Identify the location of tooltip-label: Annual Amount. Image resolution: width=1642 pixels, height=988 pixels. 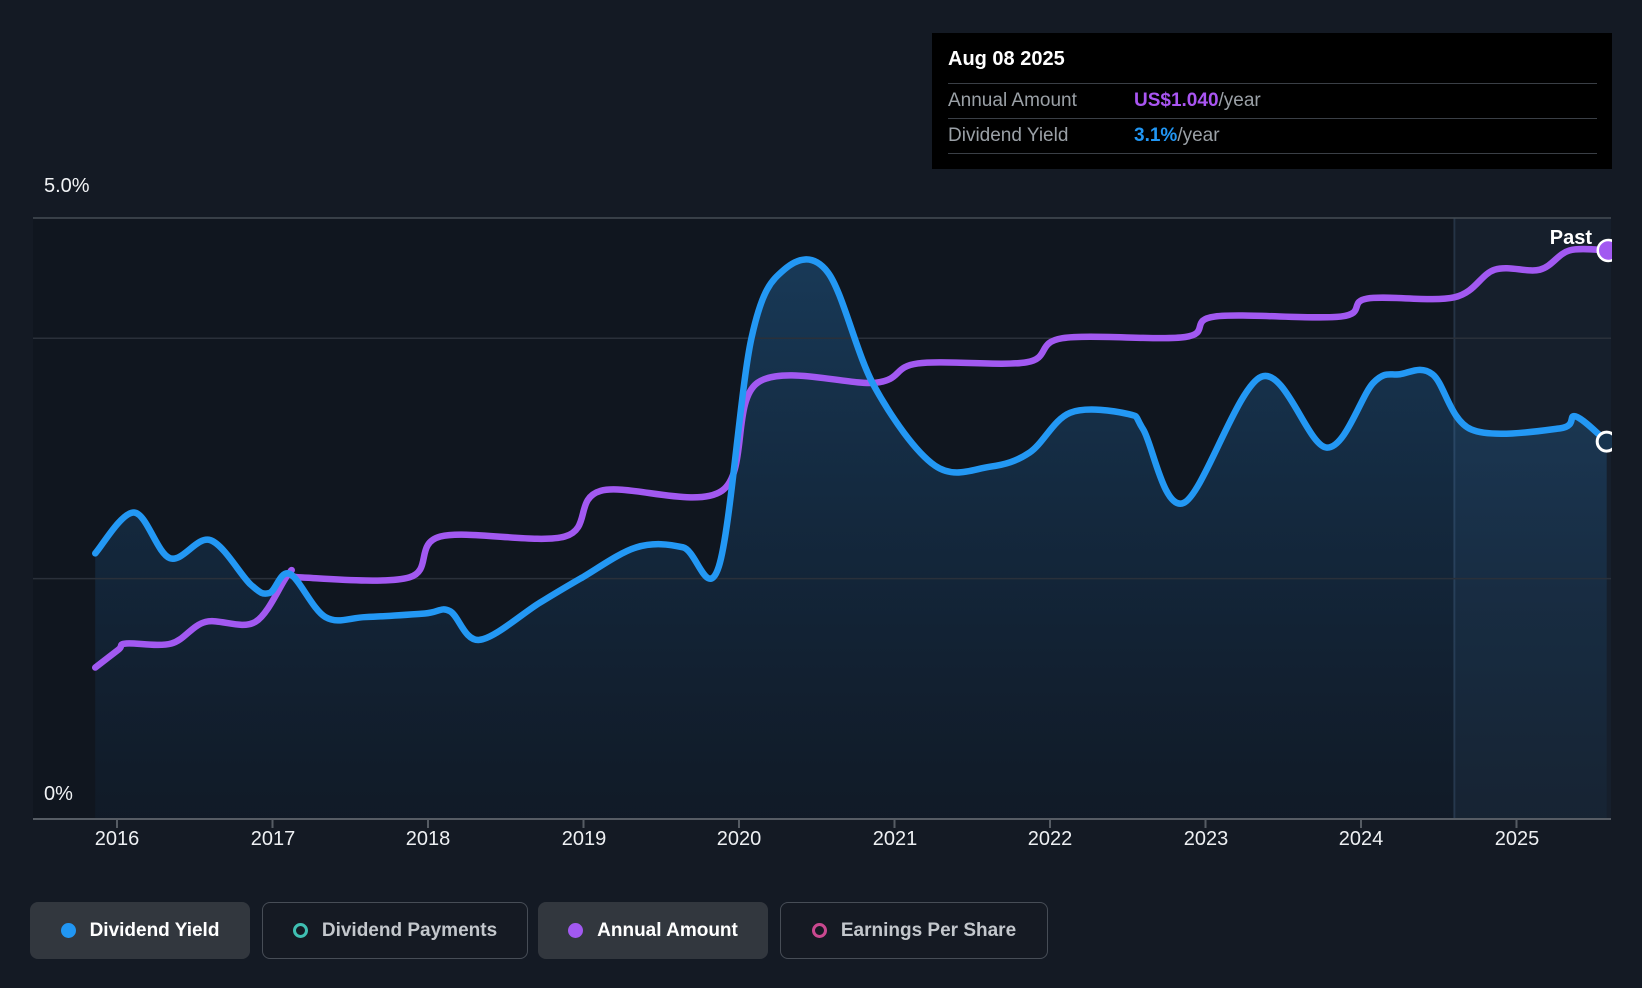
(1012, 100).